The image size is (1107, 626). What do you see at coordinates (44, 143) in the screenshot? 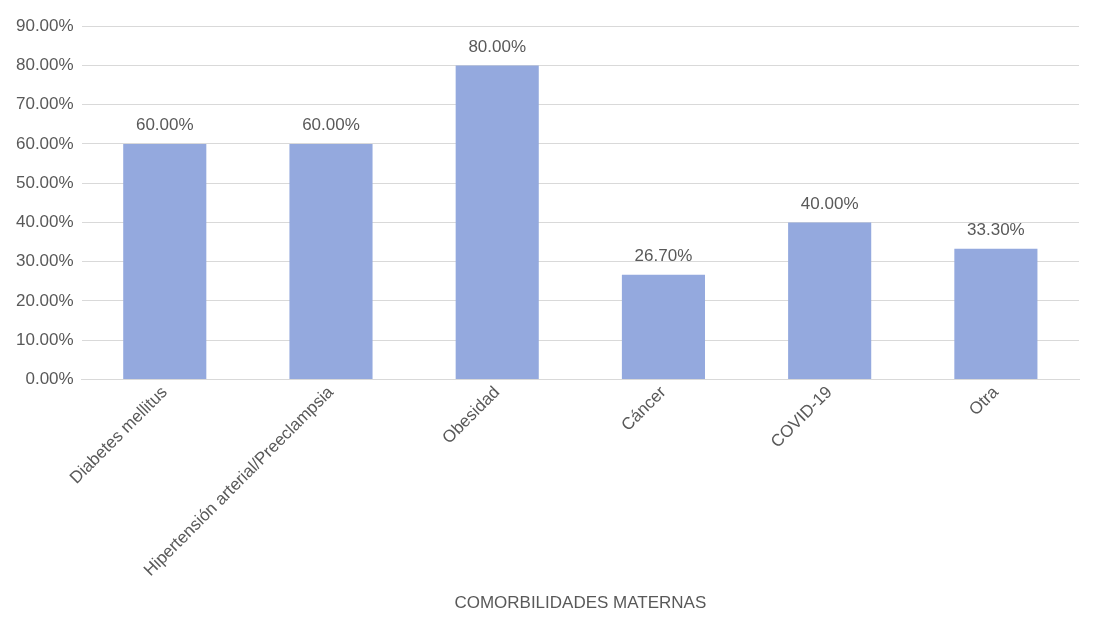
I see `y-tick-label: 60.00%` at bounding box center [44, 143].